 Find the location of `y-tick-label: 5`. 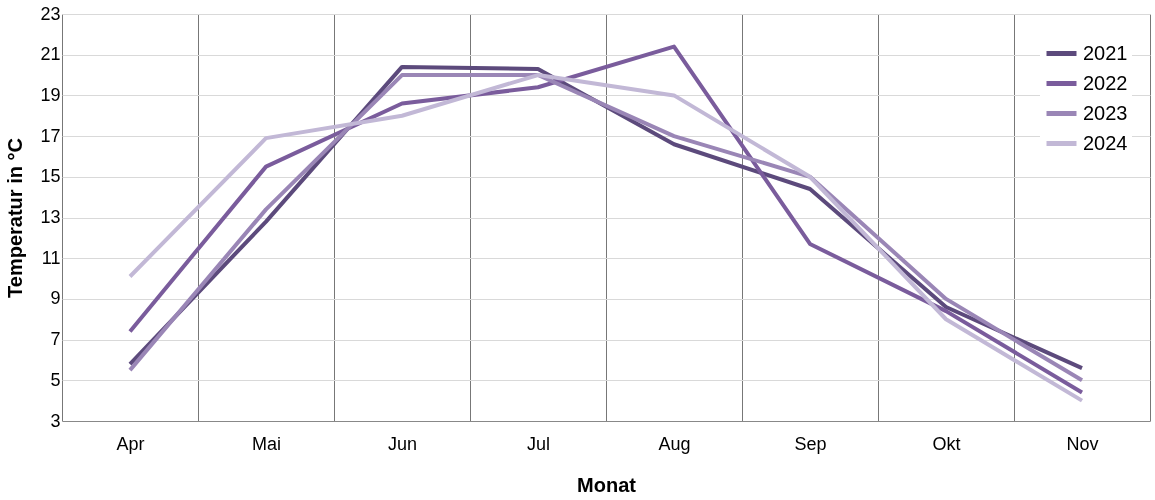

y-tick-label: 5 is located at coordinates (55, 379).